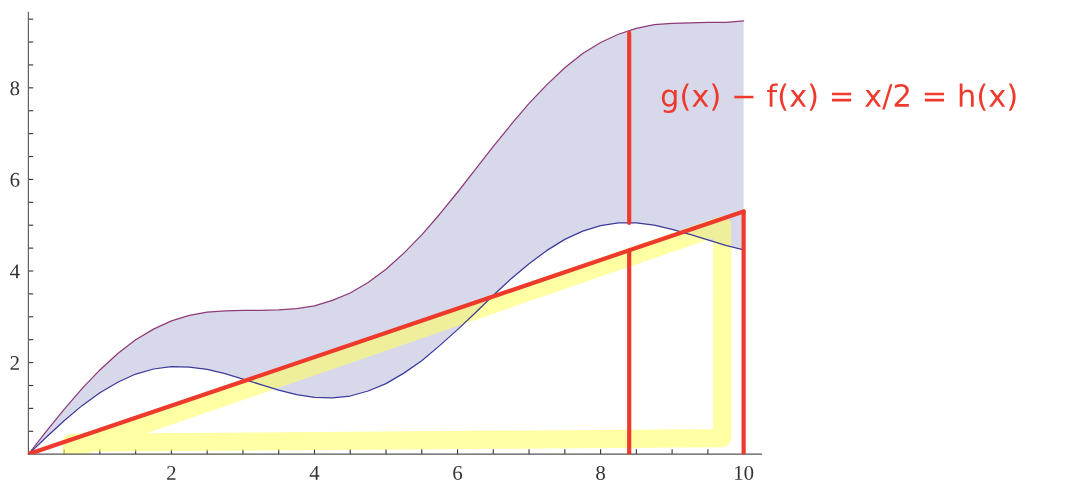 The width and height of the screenshot is (1091, 491). I want to click on x-tick-label: 4, so click(314, 473).